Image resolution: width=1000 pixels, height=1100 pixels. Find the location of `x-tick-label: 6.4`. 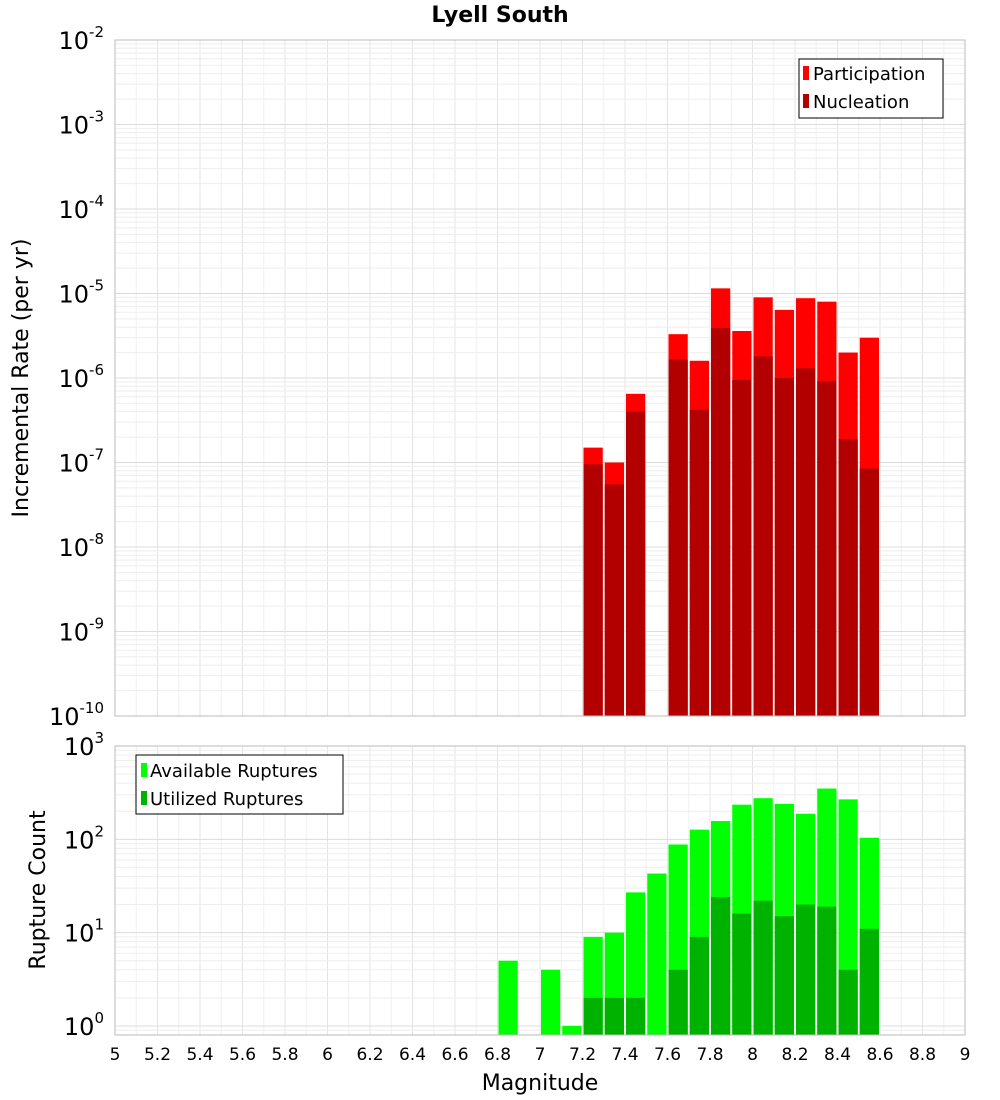

x-tick-label: 6.4 is located at coordinates (412, 1055).